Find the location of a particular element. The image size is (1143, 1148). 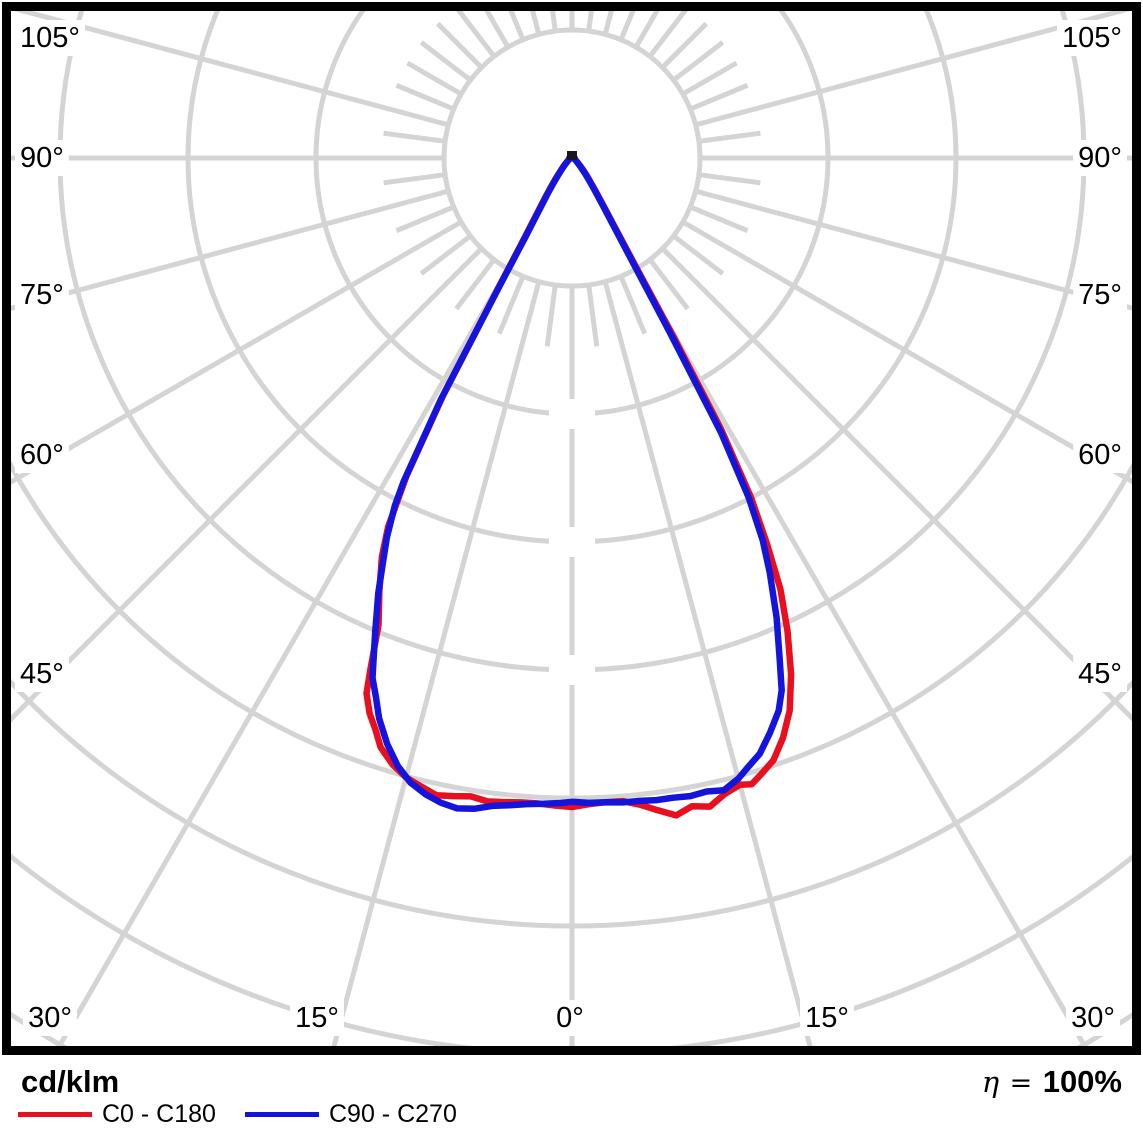

gamma-label-9: 30° is located at coordinates (1093, 1018).